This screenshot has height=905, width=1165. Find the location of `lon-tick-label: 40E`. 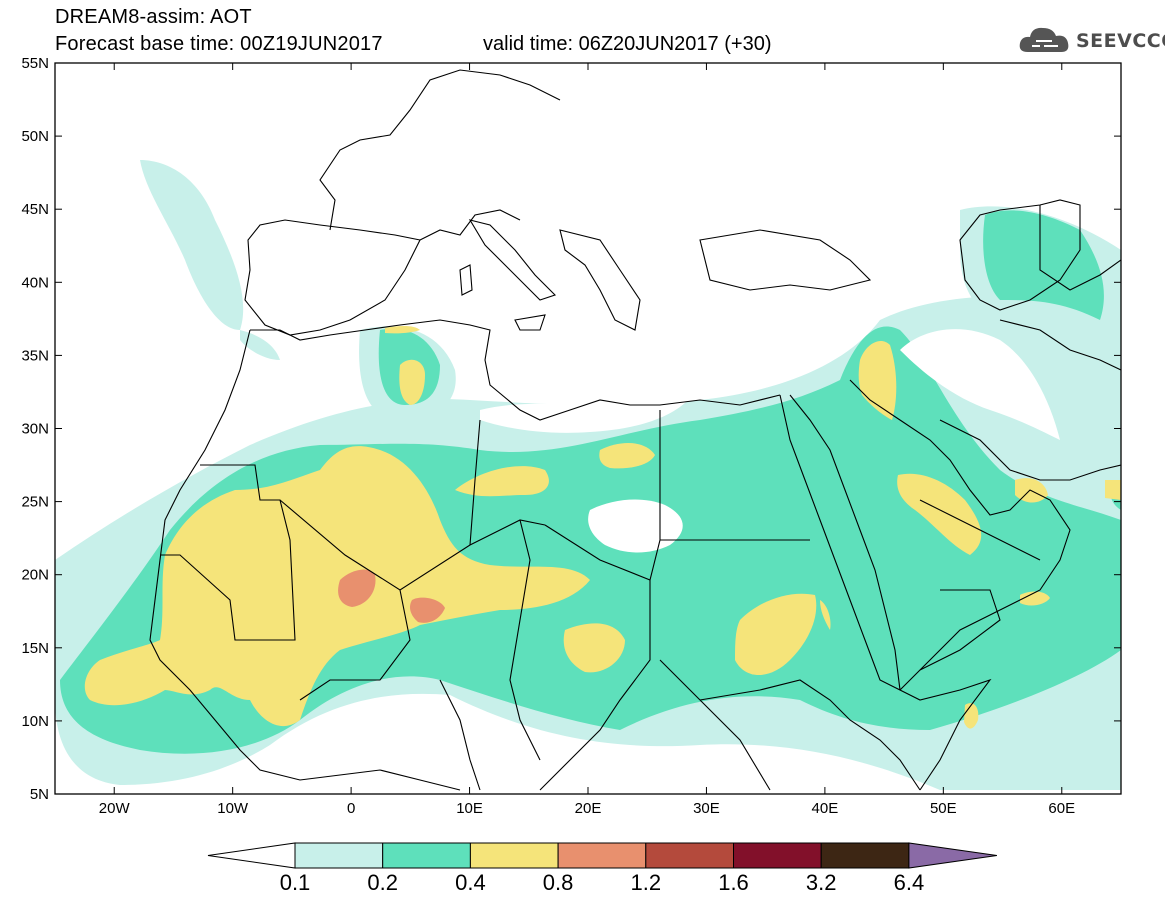

lon-tick-label: 40E is located at coordinates (825, 808).